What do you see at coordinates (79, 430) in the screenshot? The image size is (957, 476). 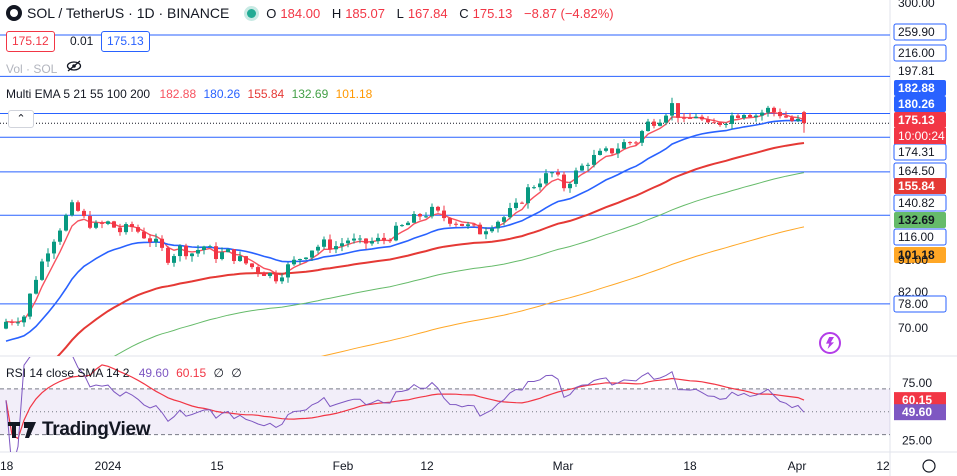 I see `tradingview-logo: TradingView` at bounding box center [79, 430].